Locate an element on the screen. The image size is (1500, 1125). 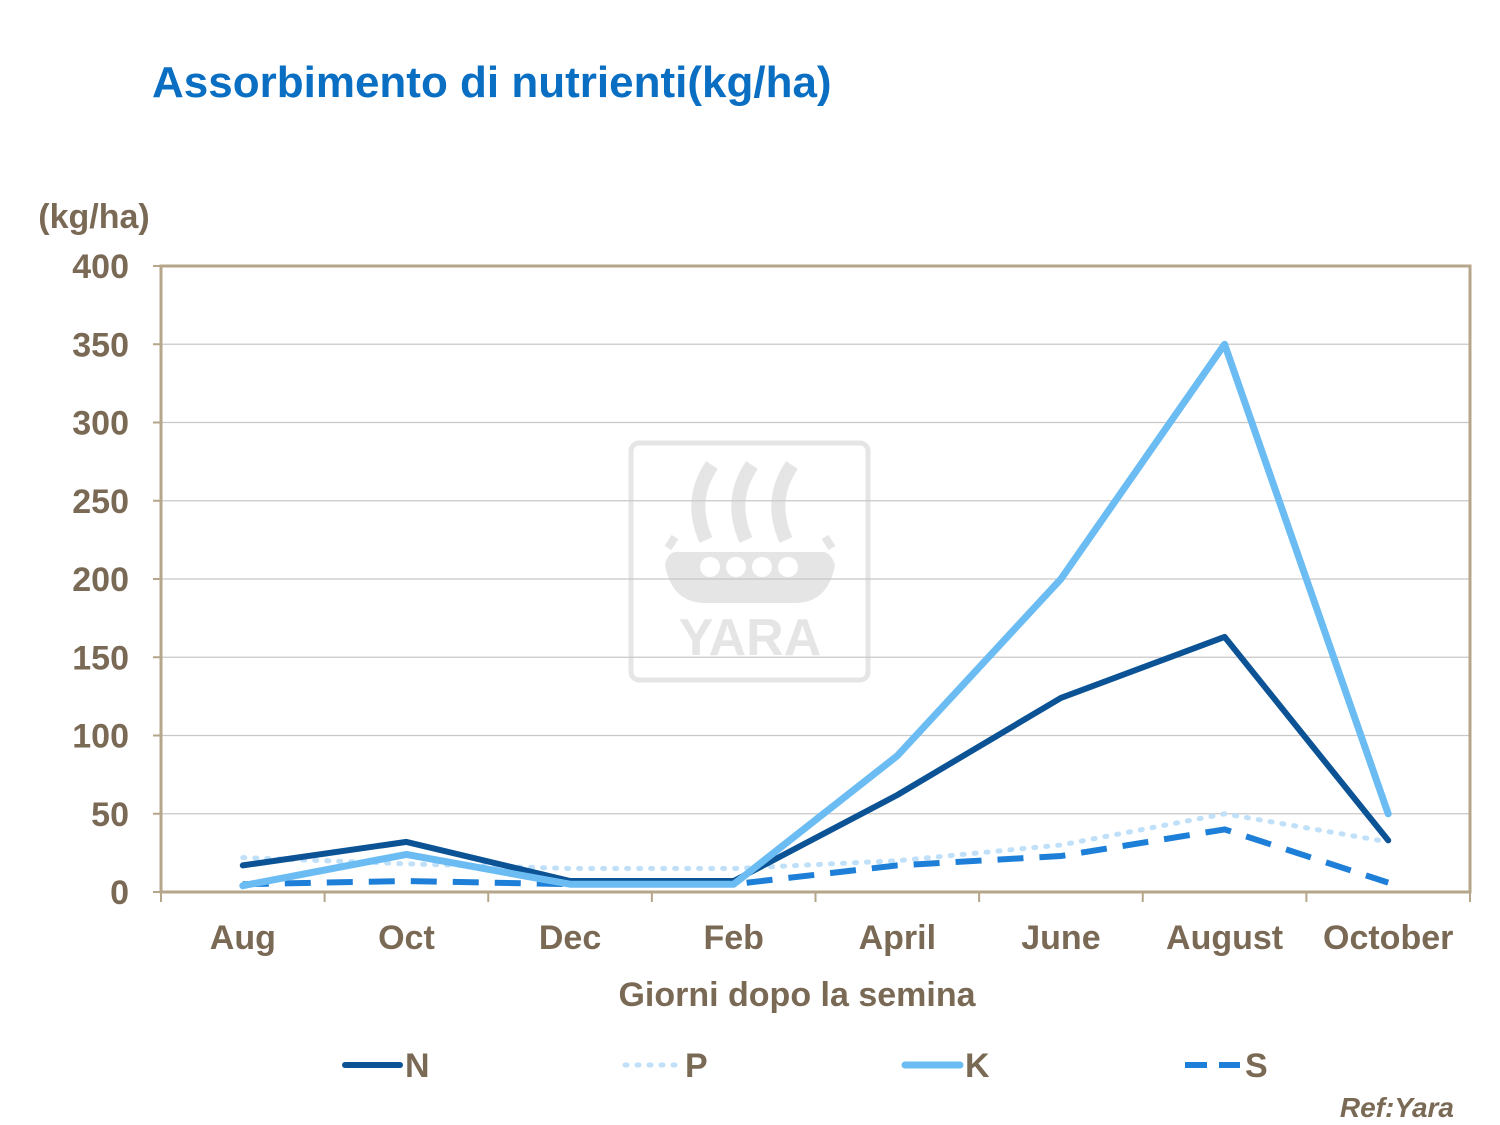
x-axis-tick-labels: Aug Oct Dec Feb April June August October is located at coordinates (832, 938).